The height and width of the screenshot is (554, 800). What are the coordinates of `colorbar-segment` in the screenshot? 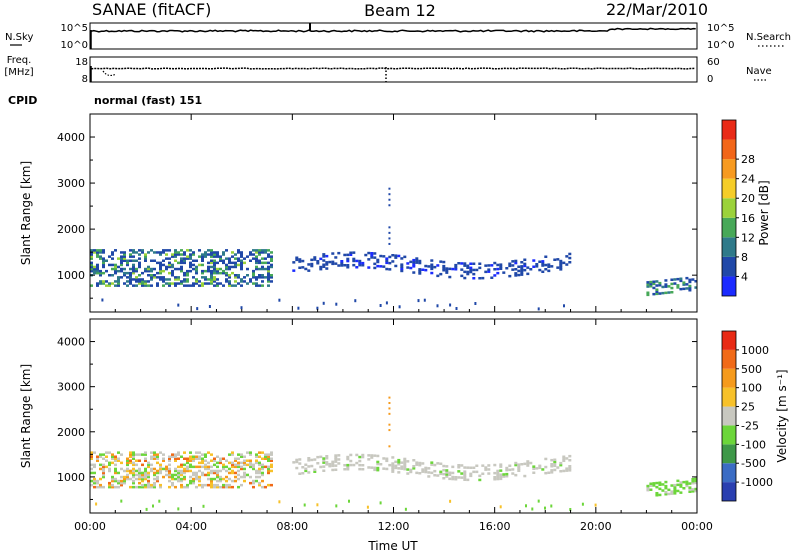 It's located at (729, 266).